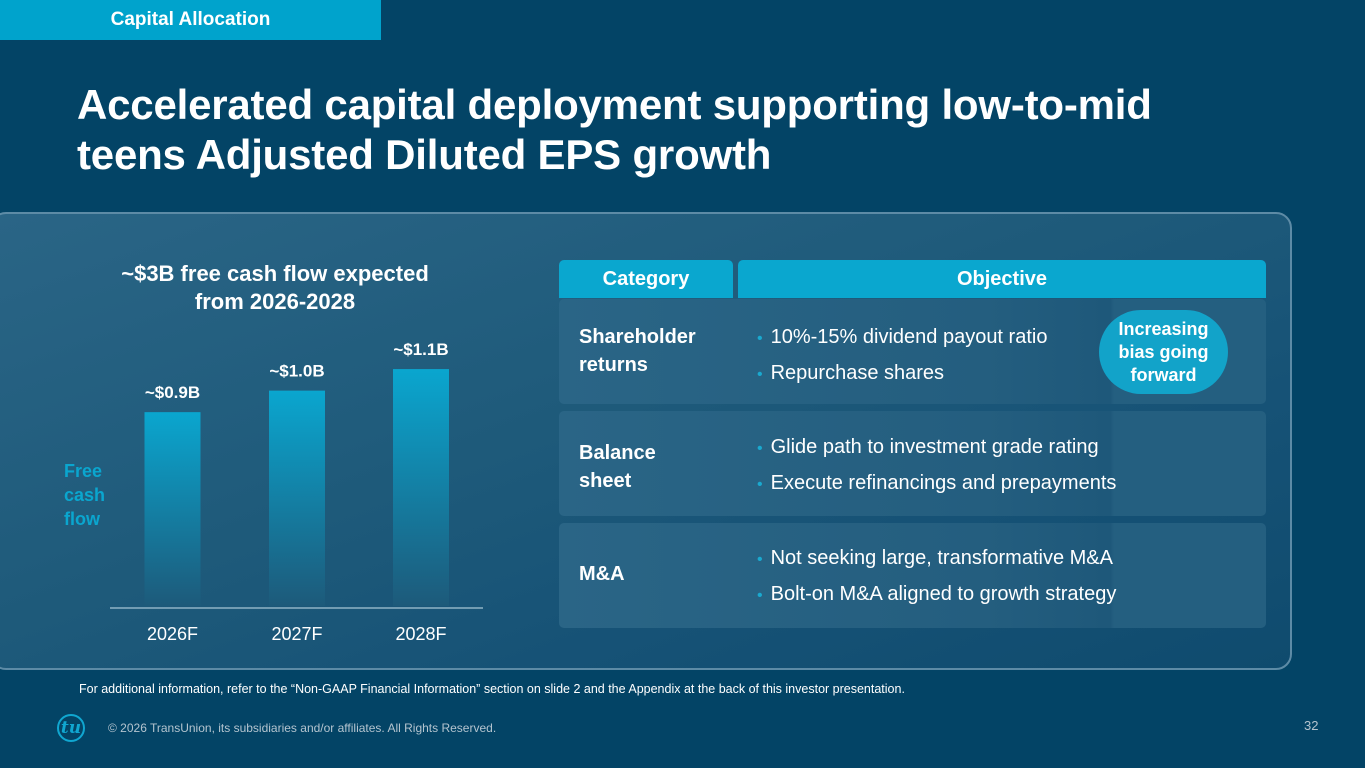  Describe the element at coordinates (421, 487) in the screenshot. I see `bar-2028F` at that location.